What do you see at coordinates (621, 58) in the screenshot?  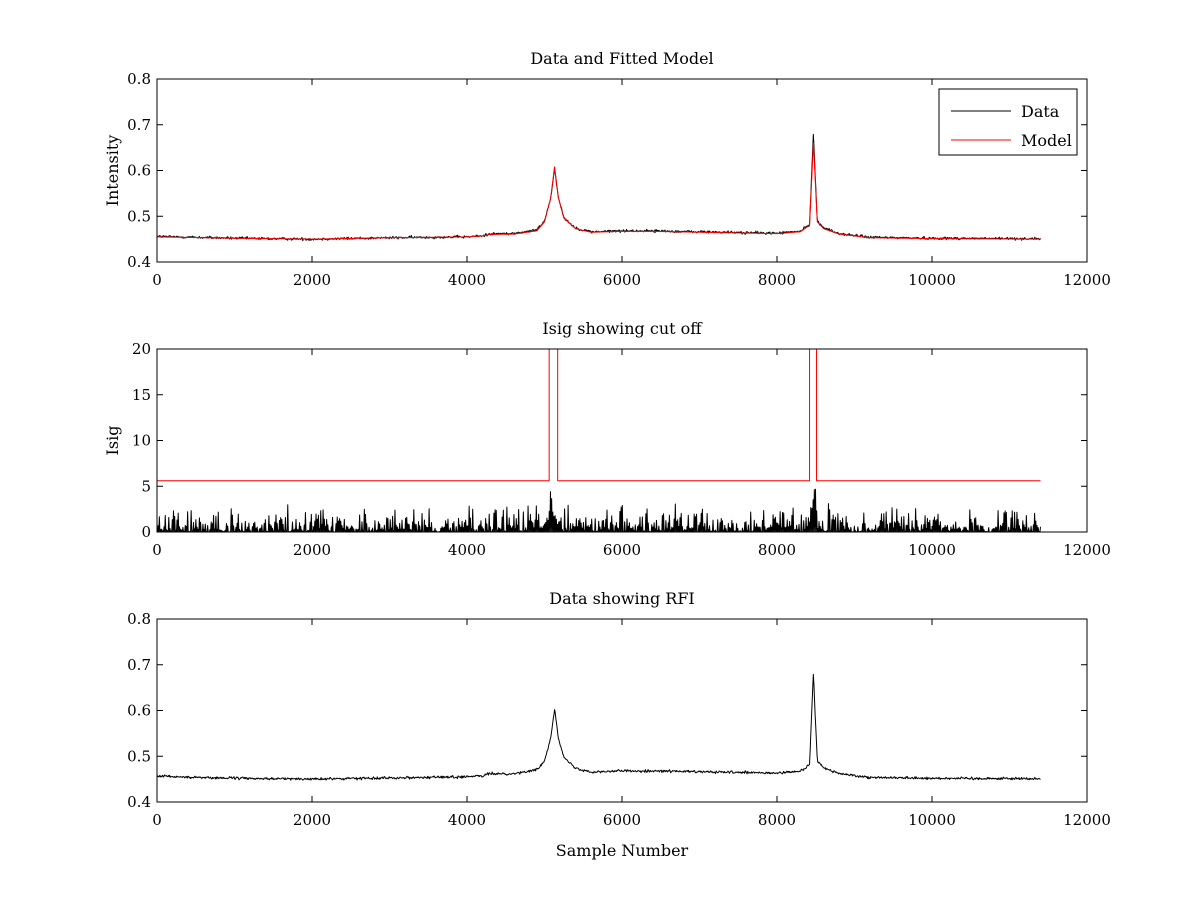 I see `chart-title: Data and Fitted Model` at bounding box center [621, 58].